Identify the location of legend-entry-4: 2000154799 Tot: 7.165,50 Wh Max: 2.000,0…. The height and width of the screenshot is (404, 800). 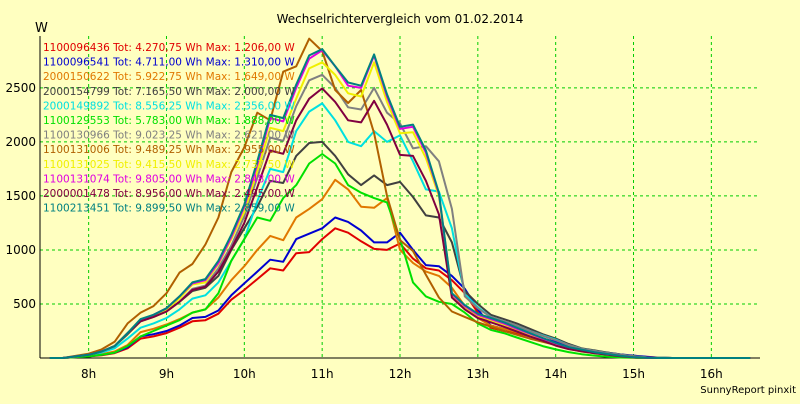
(169, 92).